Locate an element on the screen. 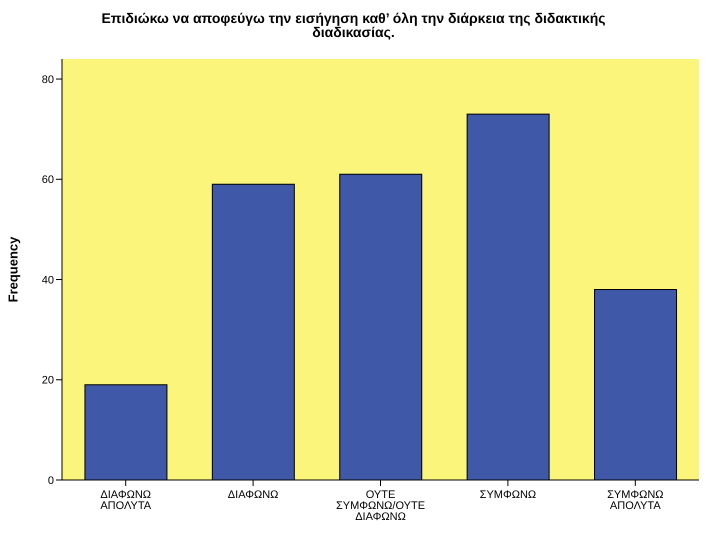 Image resolution: width=707 pixels, height=534 pixels. x-tick-label: ΣΥΜΦΩΝΩ ΑΠΟΛΥΤΑ is located at coordinates (635, 500).